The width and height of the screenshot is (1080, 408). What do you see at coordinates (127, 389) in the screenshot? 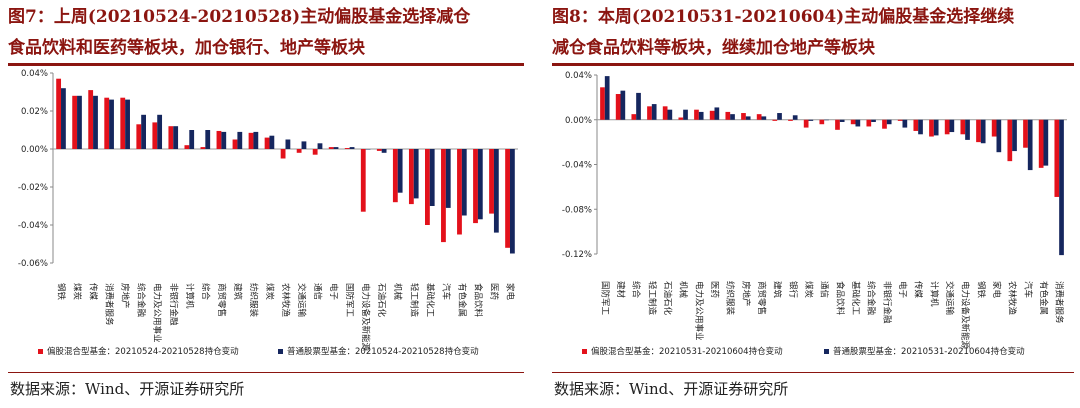
I see `figure-7-source: 数据来源：Wind、开源证券研究所` at bounding box center [127, 389].